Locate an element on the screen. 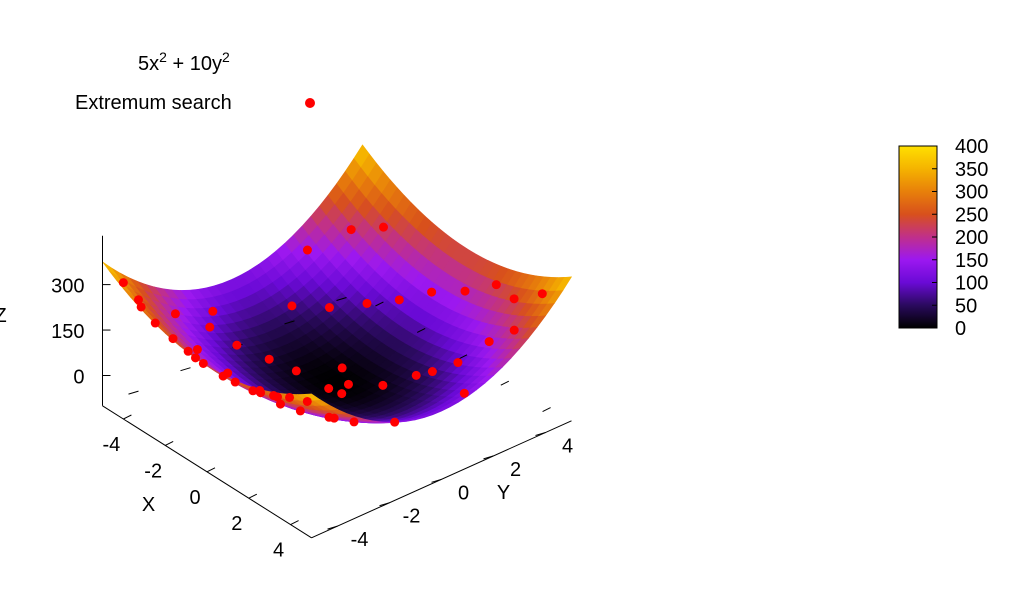  colorbar-tick-label: 50 is located at coordinates (966, 306).